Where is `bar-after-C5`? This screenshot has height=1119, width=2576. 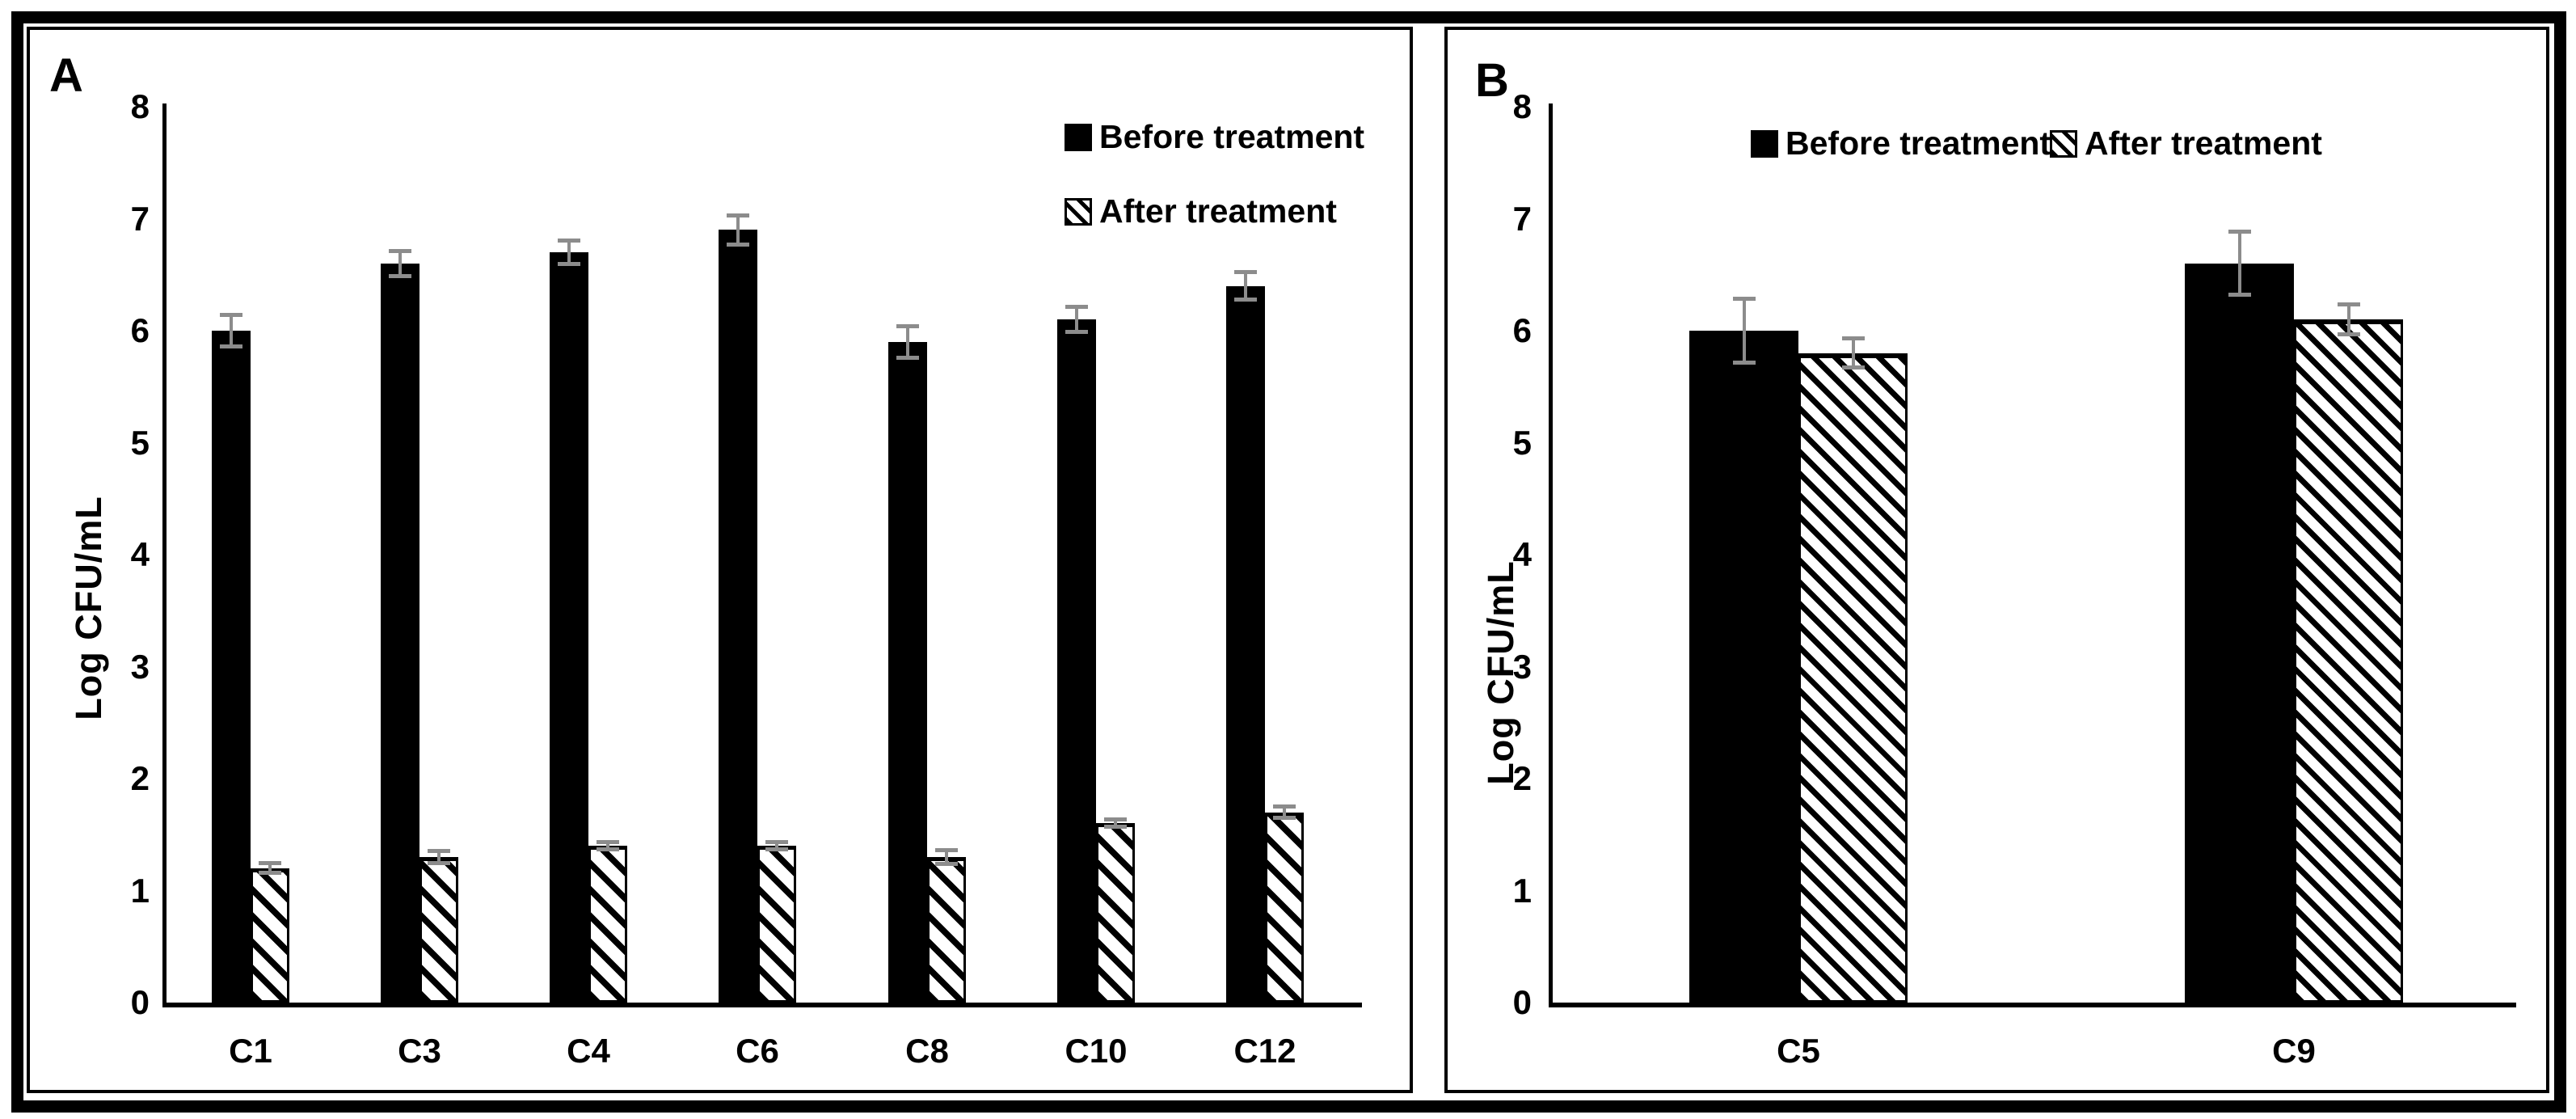 bar-after-C5 is located at coordinates (1853, 678).